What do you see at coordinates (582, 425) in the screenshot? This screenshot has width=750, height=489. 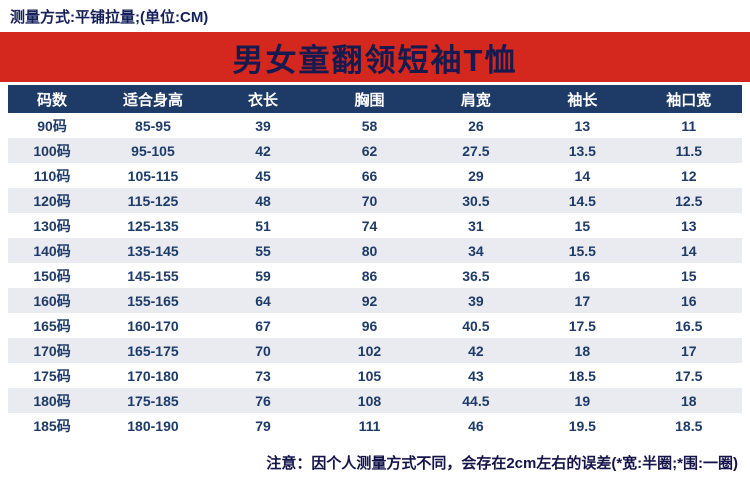 I see `table-cell: 19.5` at bounding box center [582, 425].